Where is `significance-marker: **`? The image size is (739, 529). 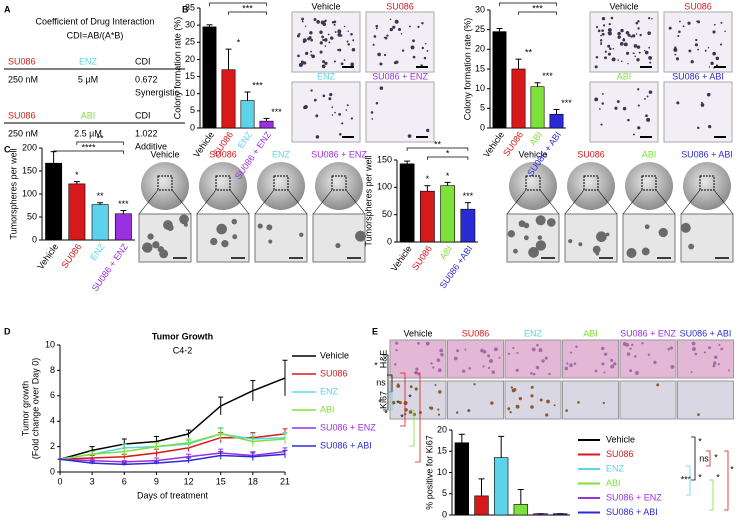
significance-marker: ** is located at coordinates (101, 196).